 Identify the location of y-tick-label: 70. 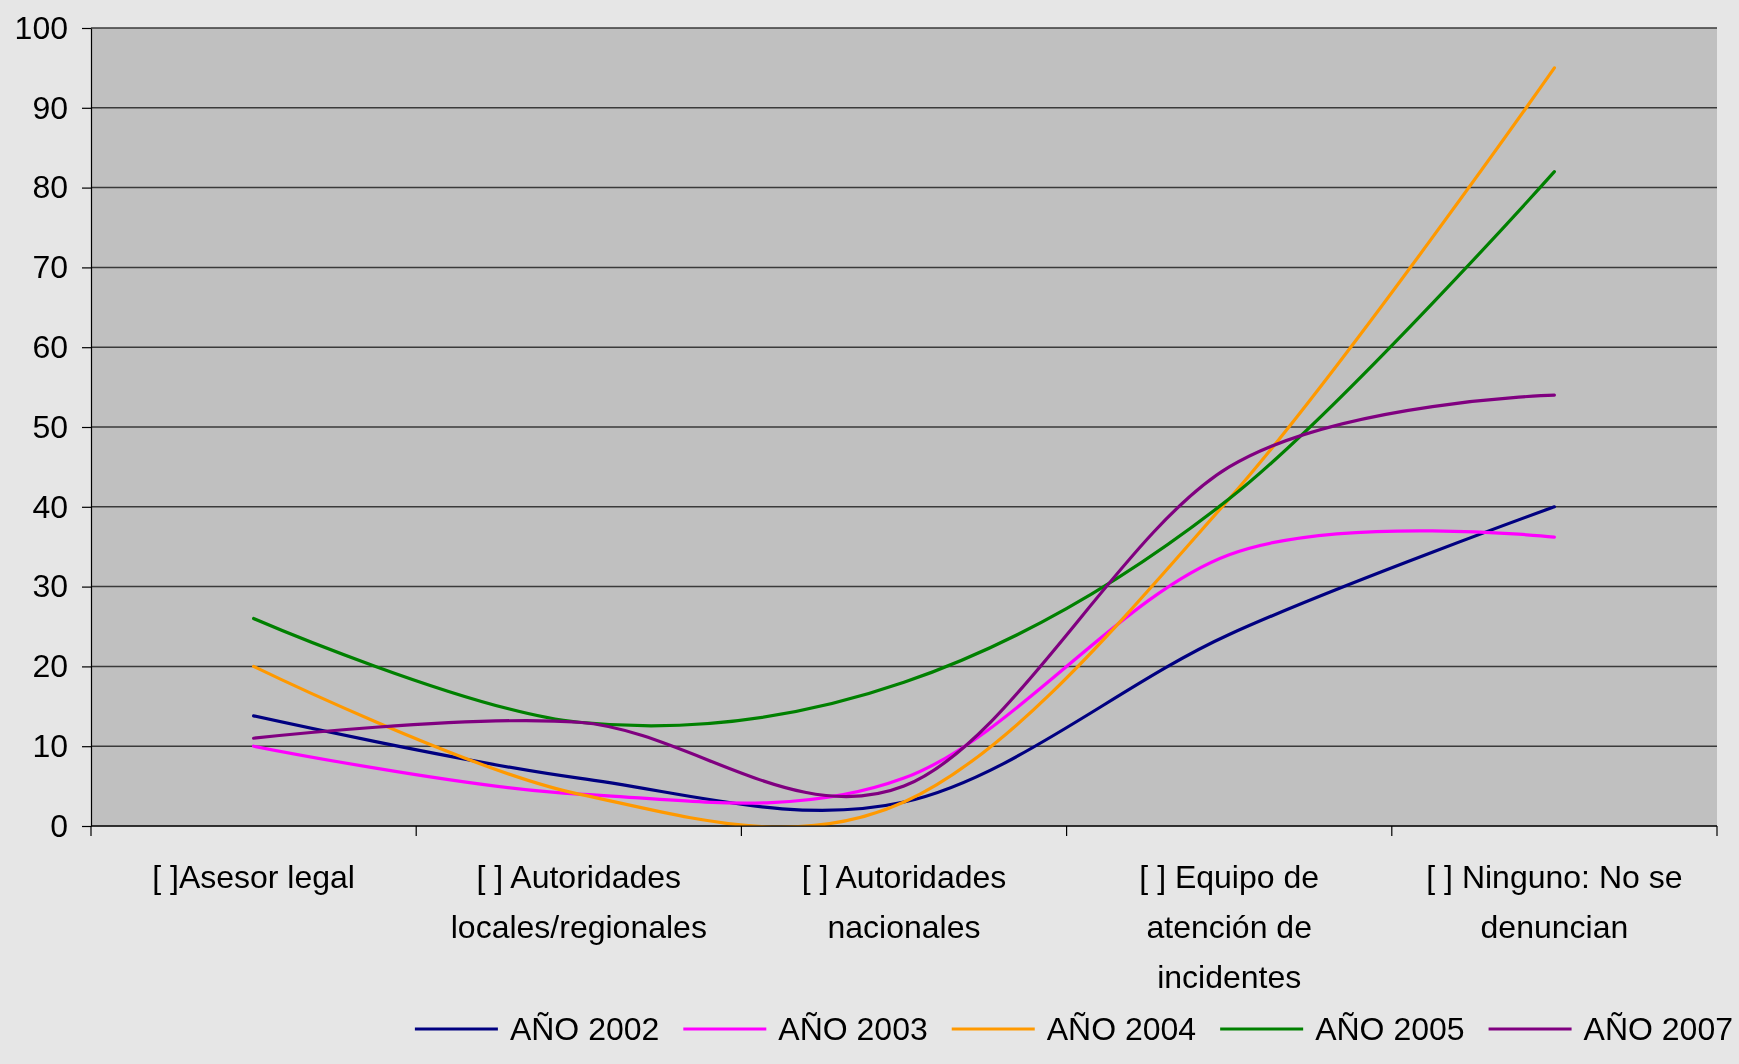
(50, 267).